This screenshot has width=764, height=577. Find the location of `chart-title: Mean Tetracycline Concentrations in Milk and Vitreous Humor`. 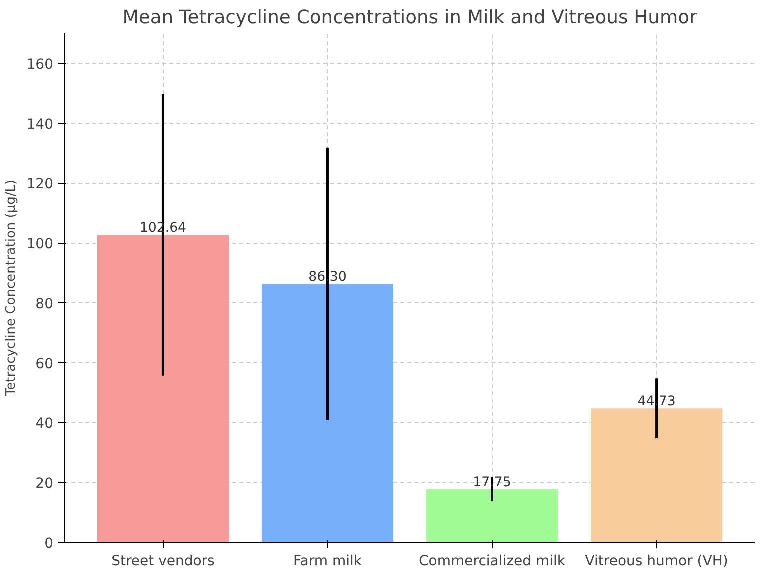

chart-title: Mean Tetracycline Concentrations in Milk and Vitreous Humor is located at coordinates (410, 18).